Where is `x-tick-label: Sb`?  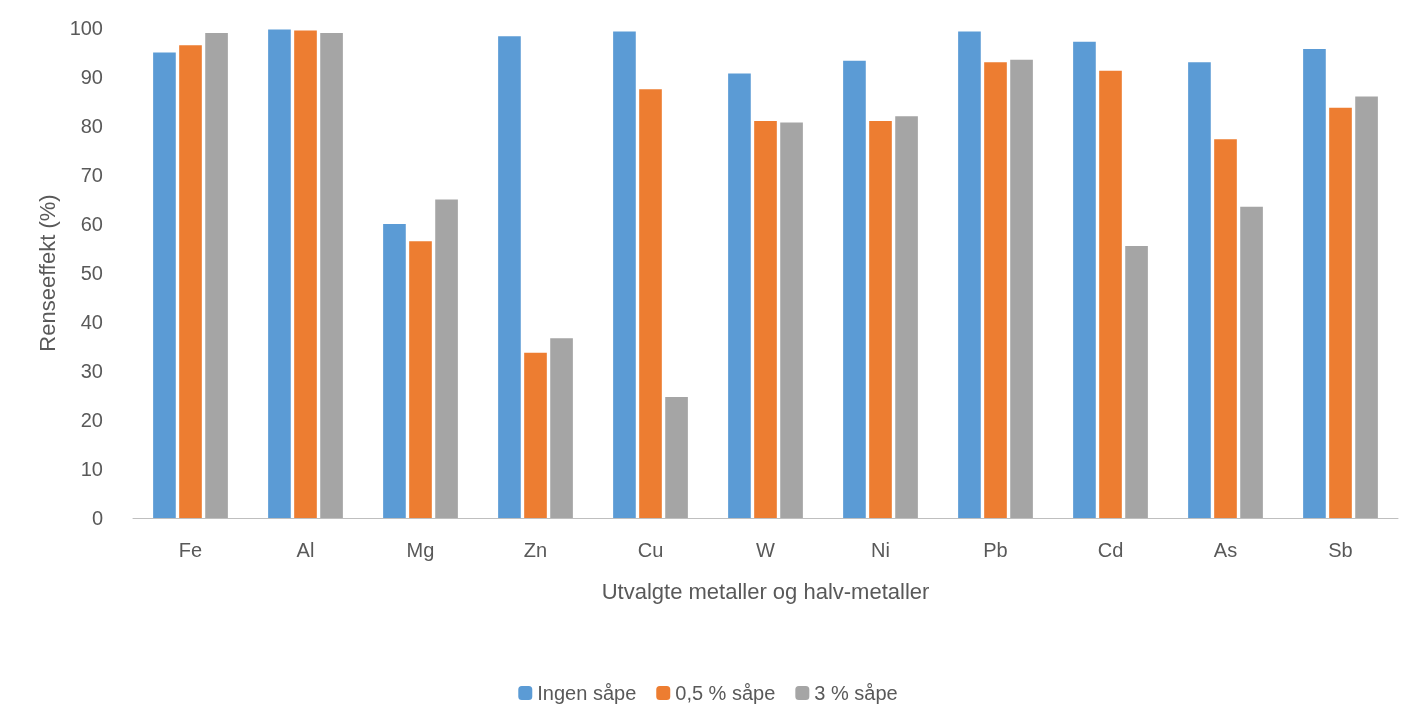 x-tick-label: Sb is located at coordinates (1340, 550).